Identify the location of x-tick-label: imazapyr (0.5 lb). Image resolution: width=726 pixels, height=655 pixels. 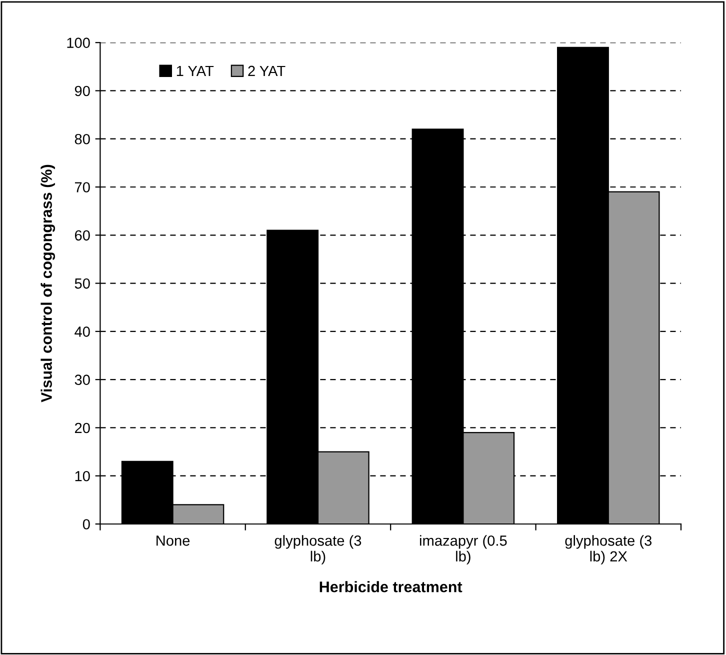
(463, 549).